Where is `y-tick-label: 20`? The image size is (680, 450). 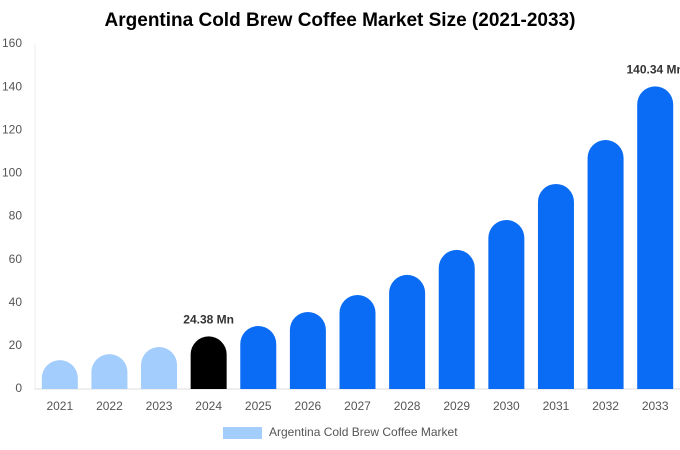
y-tick-label: 20 is located at coordinates (16, 345).